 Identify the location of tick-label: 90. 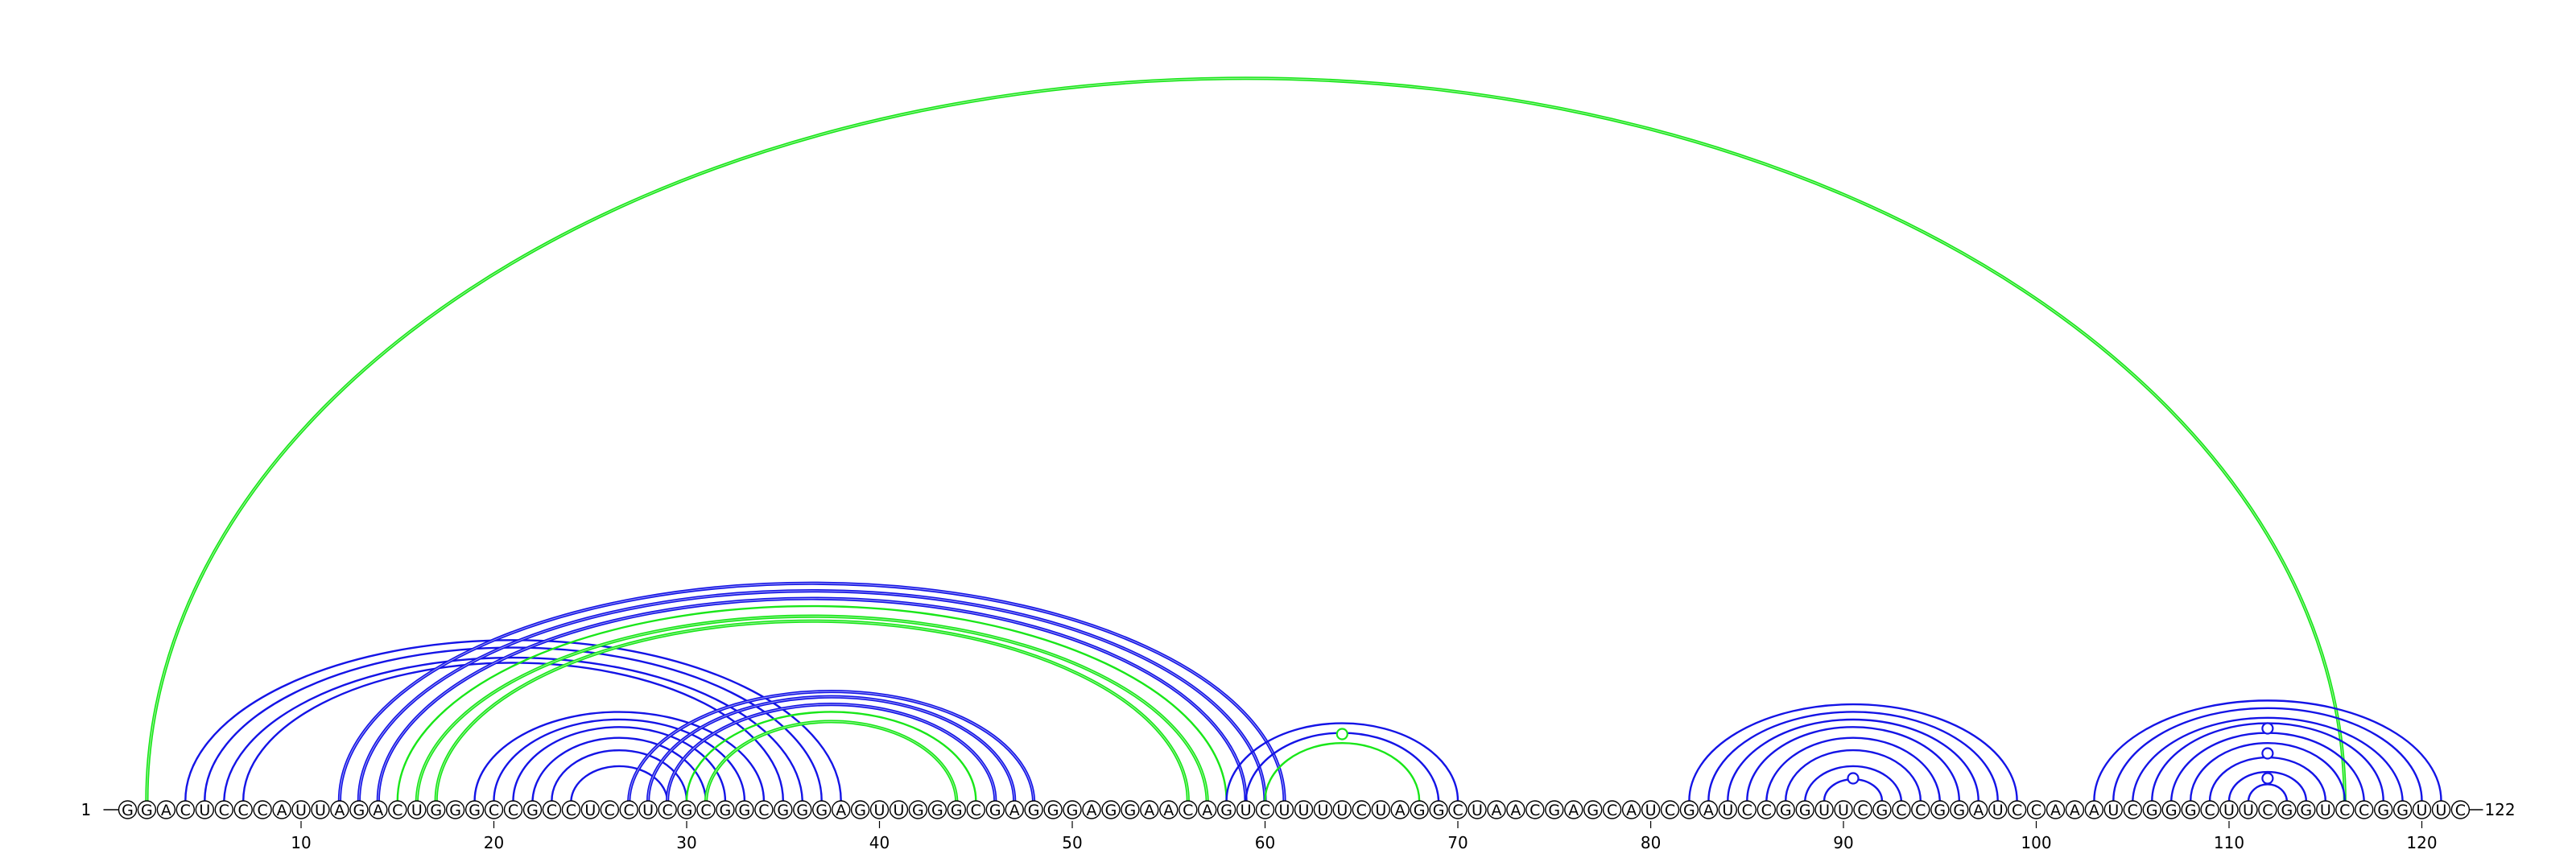
(1843, 842).